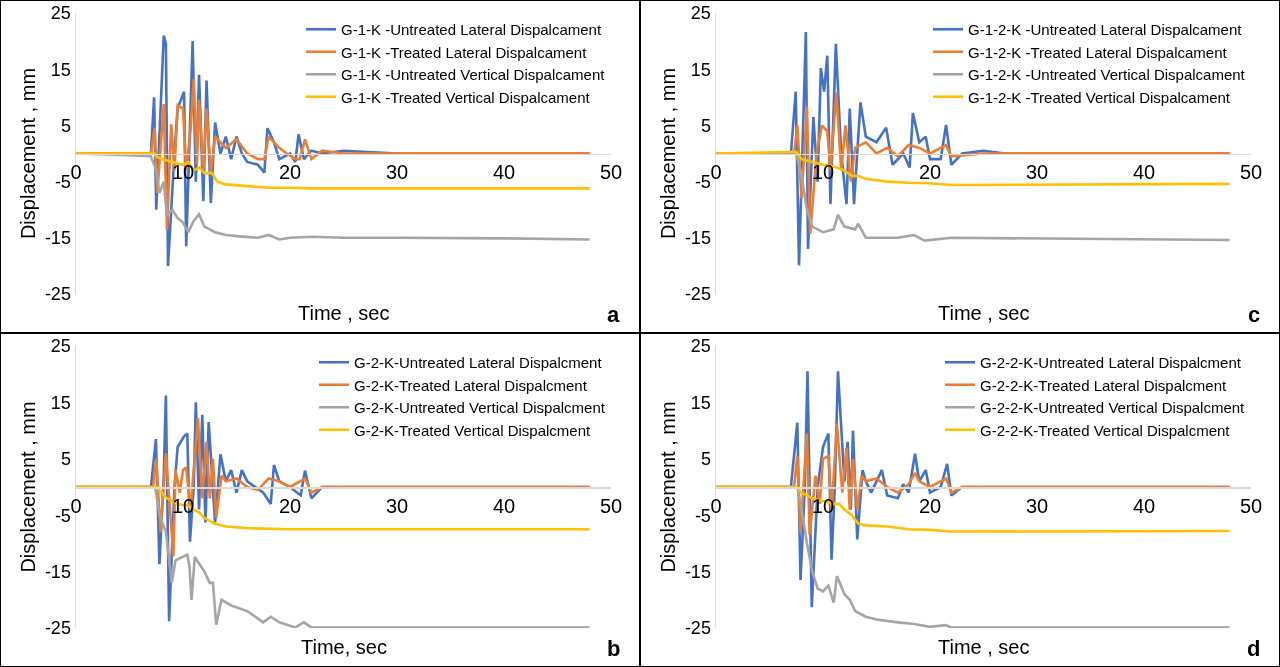 The image size is (1280, 667). Describe the element at coordinates (613, 314) in the screenshot. I see `text: a` at that location.